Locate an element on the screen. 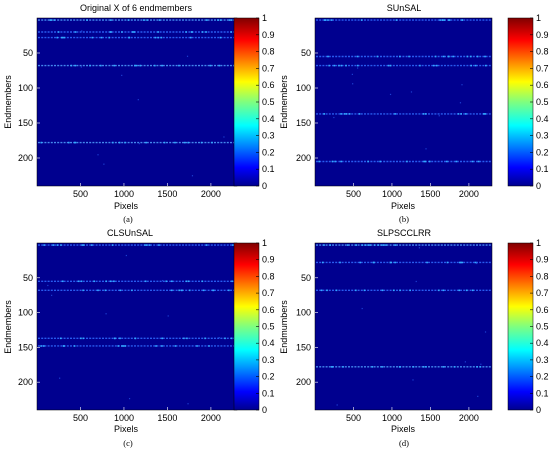  colorbar-tick-label: 0.7 is located at coordinates (542, 293).